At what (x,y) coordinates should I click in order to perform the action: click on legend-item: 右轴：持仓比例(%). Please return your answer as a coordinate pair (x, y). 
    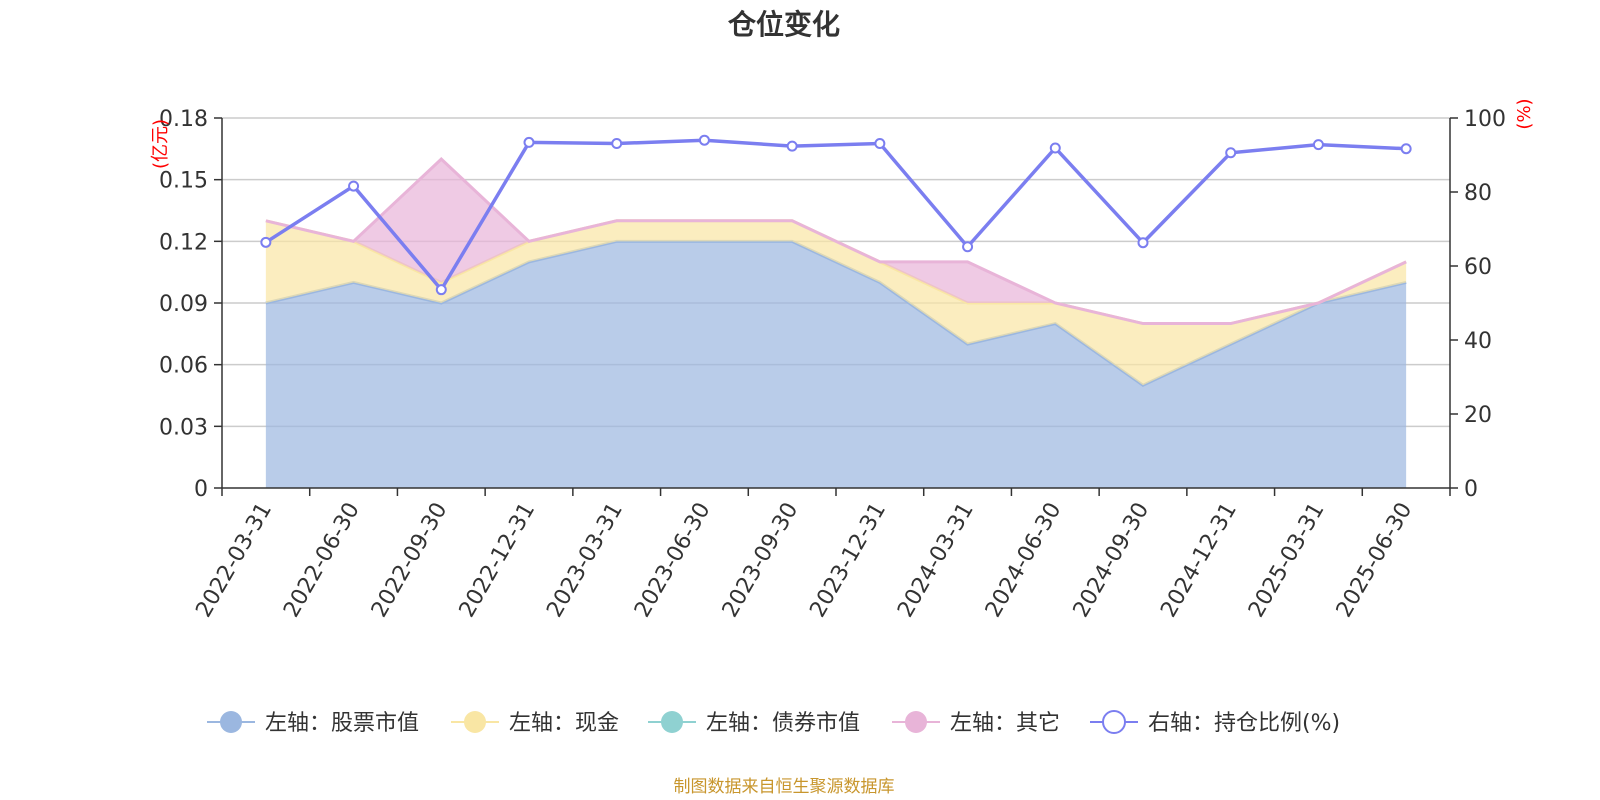
    Looking at the image, I should click on (1215, 723).